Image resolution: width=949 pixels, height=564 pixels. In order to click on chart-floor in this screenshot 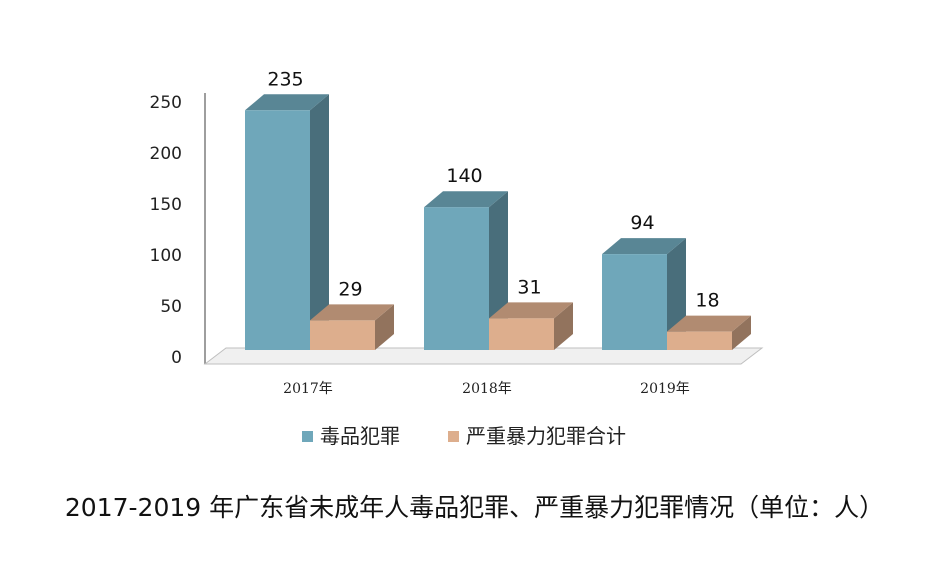, I will do `click(483, 356)`.